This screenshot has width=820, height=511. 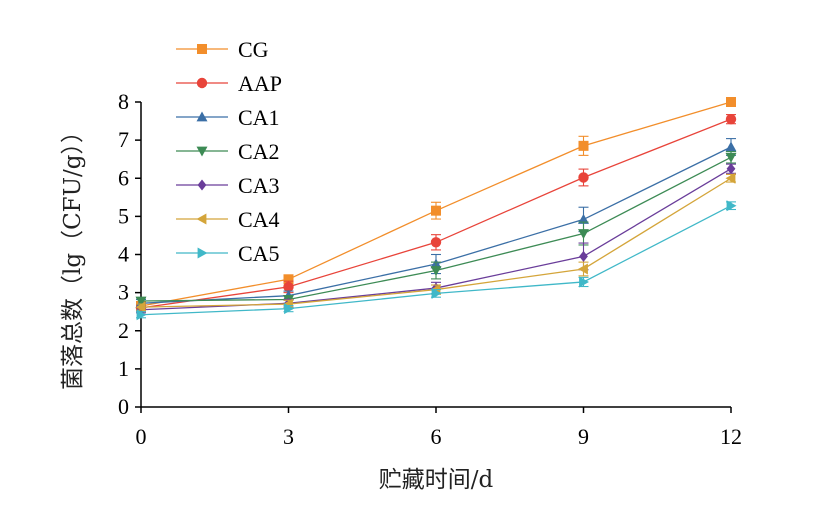 What do you see at coordinates (260, 83) in the screenshot?
I see `legend-label: AAP` at bounding box center [260, 83].